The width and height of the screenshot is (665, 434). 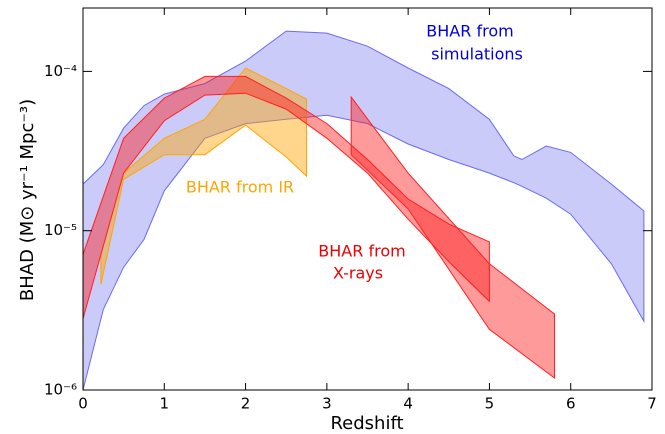 What do you see at coordinates (83, 404) in the screenshot?
I see `x-tick-label: 0` at bounding box center [83, 404].